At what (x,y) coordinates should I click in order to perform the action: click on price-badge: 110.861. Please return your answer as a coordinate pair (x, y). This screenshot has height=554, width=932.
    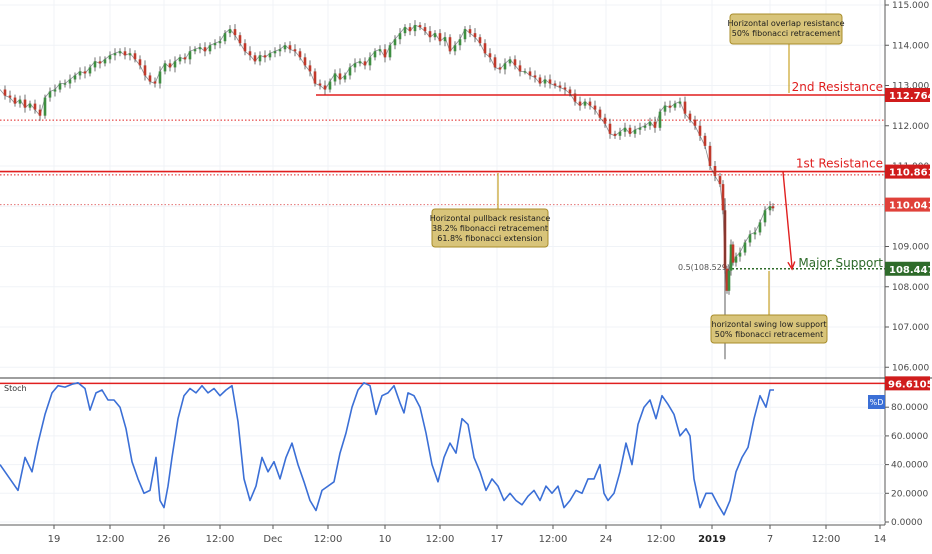
    Looking at the image, I should click on (908, 171).